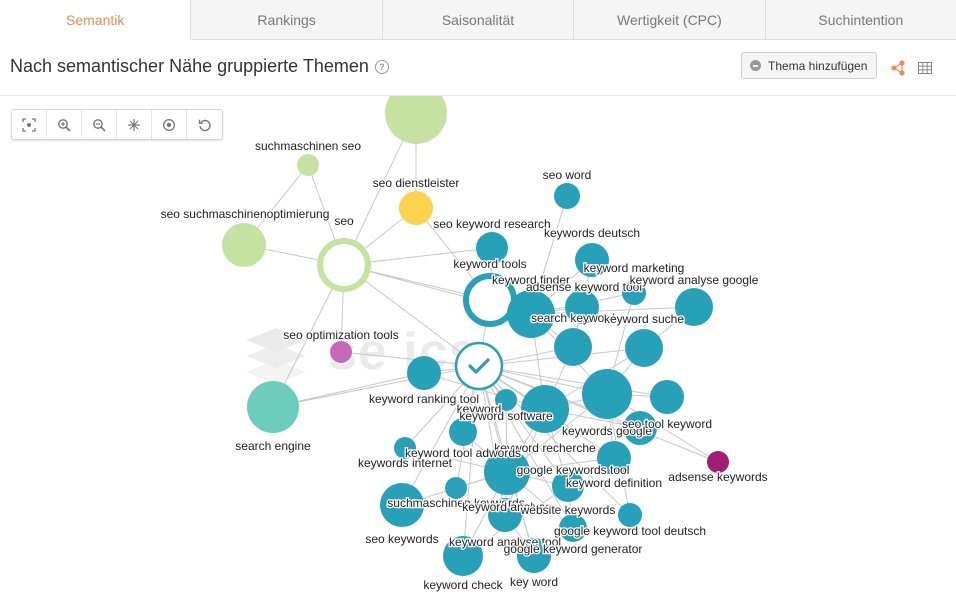  What do you see at coordinates (644, 319) in the screenshot?
I see `node-label-kw-suche: keyword suche` at bounding box center [644, 319].